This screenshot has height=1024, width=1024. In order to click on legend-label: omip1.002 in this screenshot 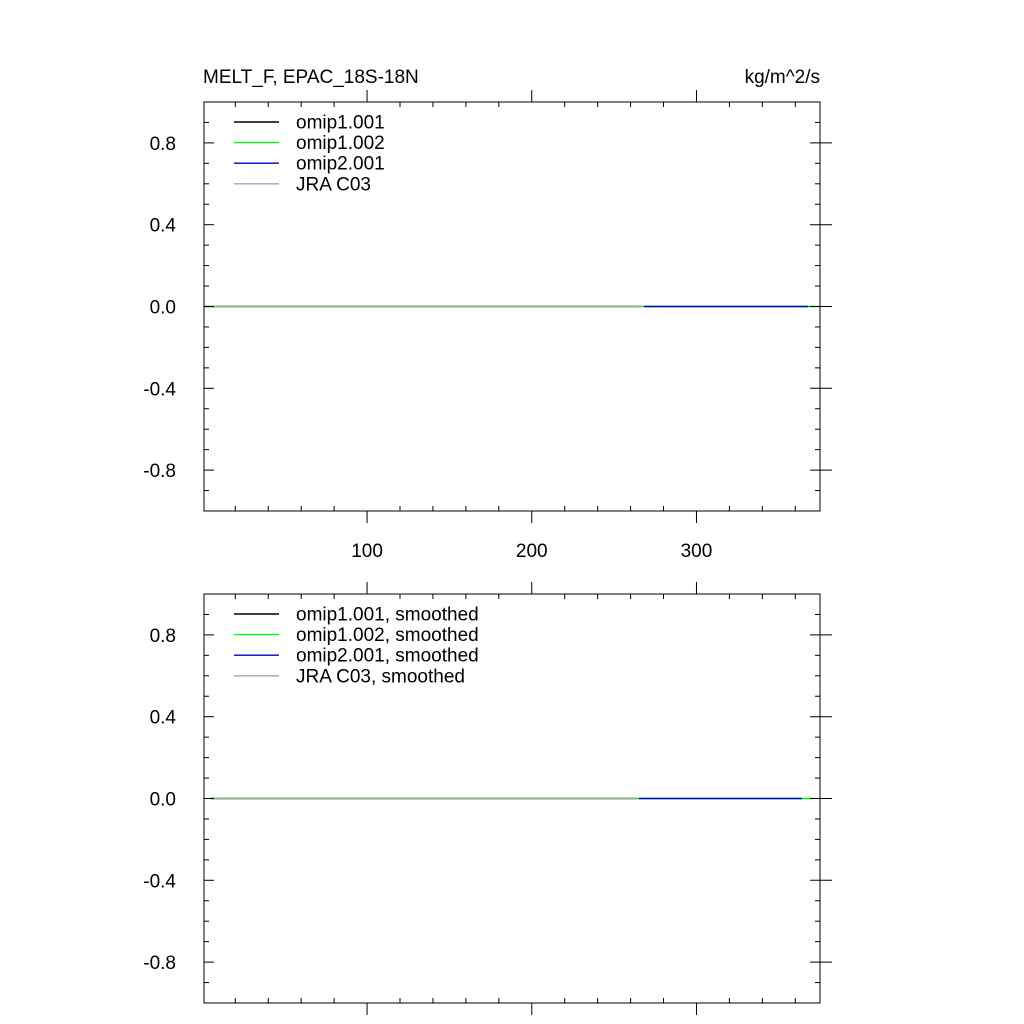, I will do `click(340, 143)`.